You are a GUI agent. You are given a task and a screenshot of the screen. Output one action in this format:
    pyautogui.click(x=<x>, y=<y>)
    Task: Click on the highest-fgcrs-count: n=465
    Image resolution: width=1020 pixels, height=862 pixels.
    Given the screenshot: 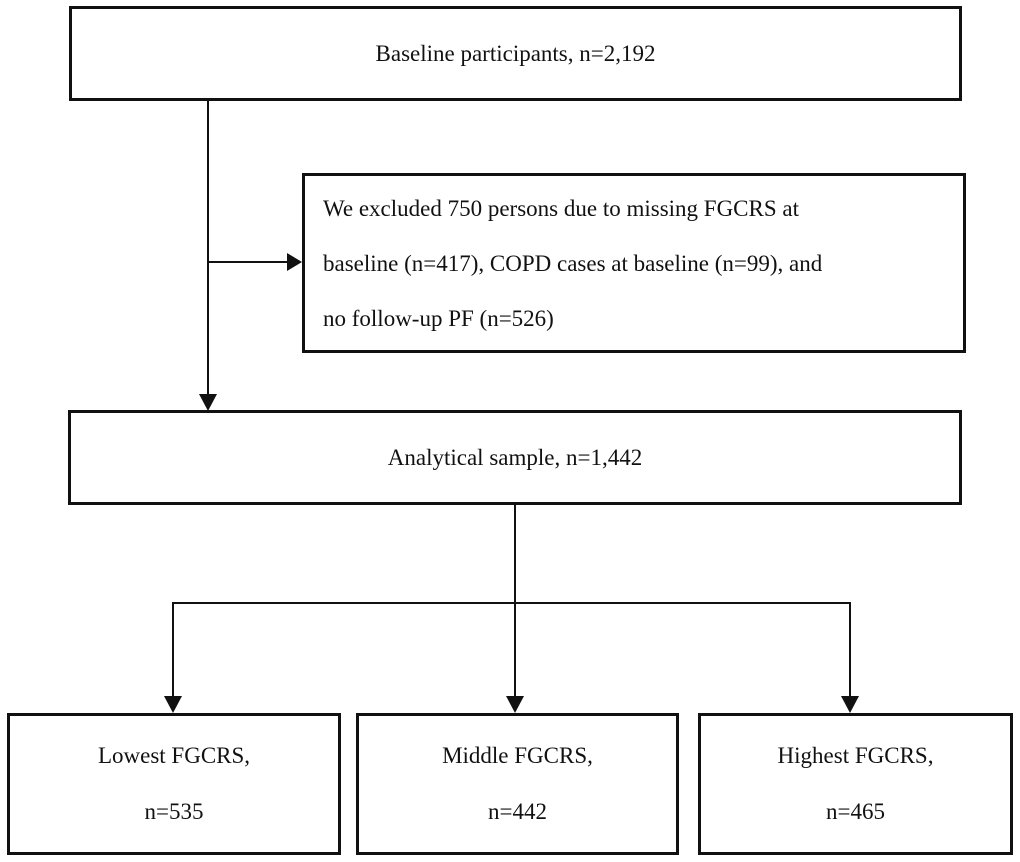 What is the action you would take?
    pyautogui.click(x=855, y=811)
    